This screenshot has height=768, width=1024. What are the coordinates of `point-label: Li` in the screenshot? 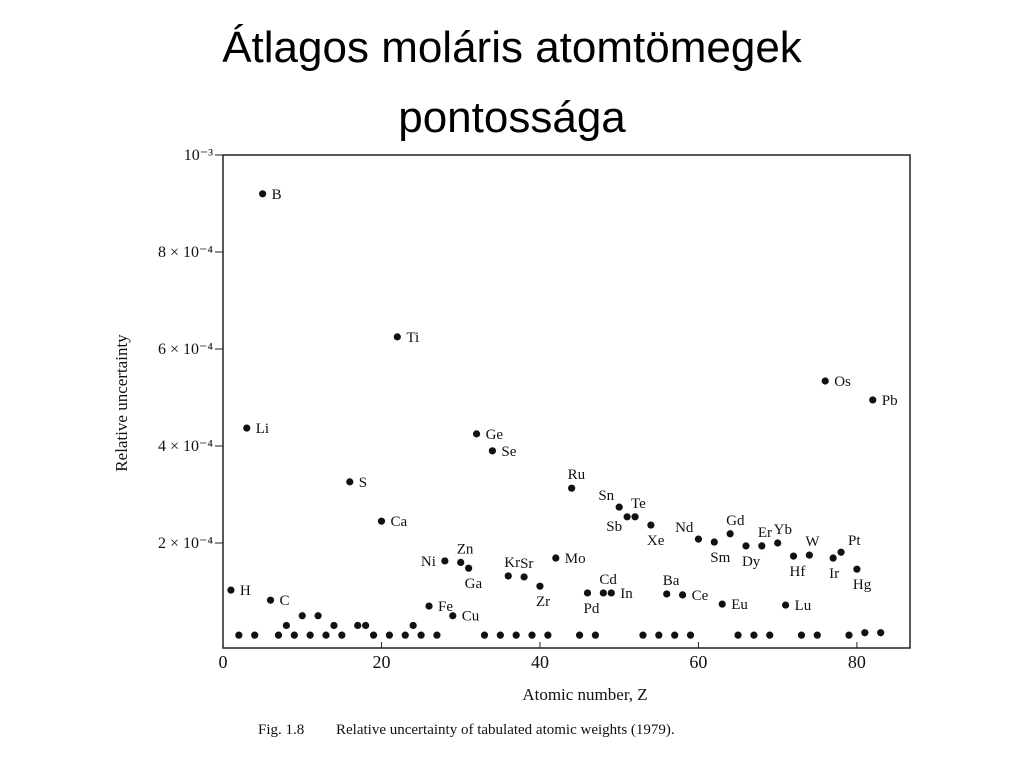 It's located at (262, 429).